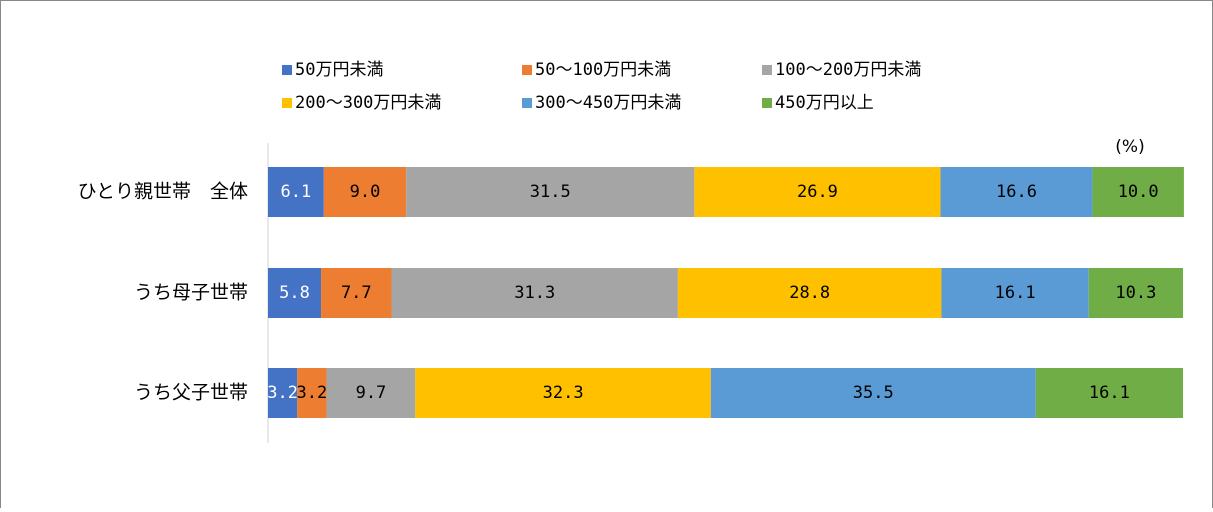 This screenshot has height=512, width=1213. I want to click on data-label: 28.8, so click(809, 293).